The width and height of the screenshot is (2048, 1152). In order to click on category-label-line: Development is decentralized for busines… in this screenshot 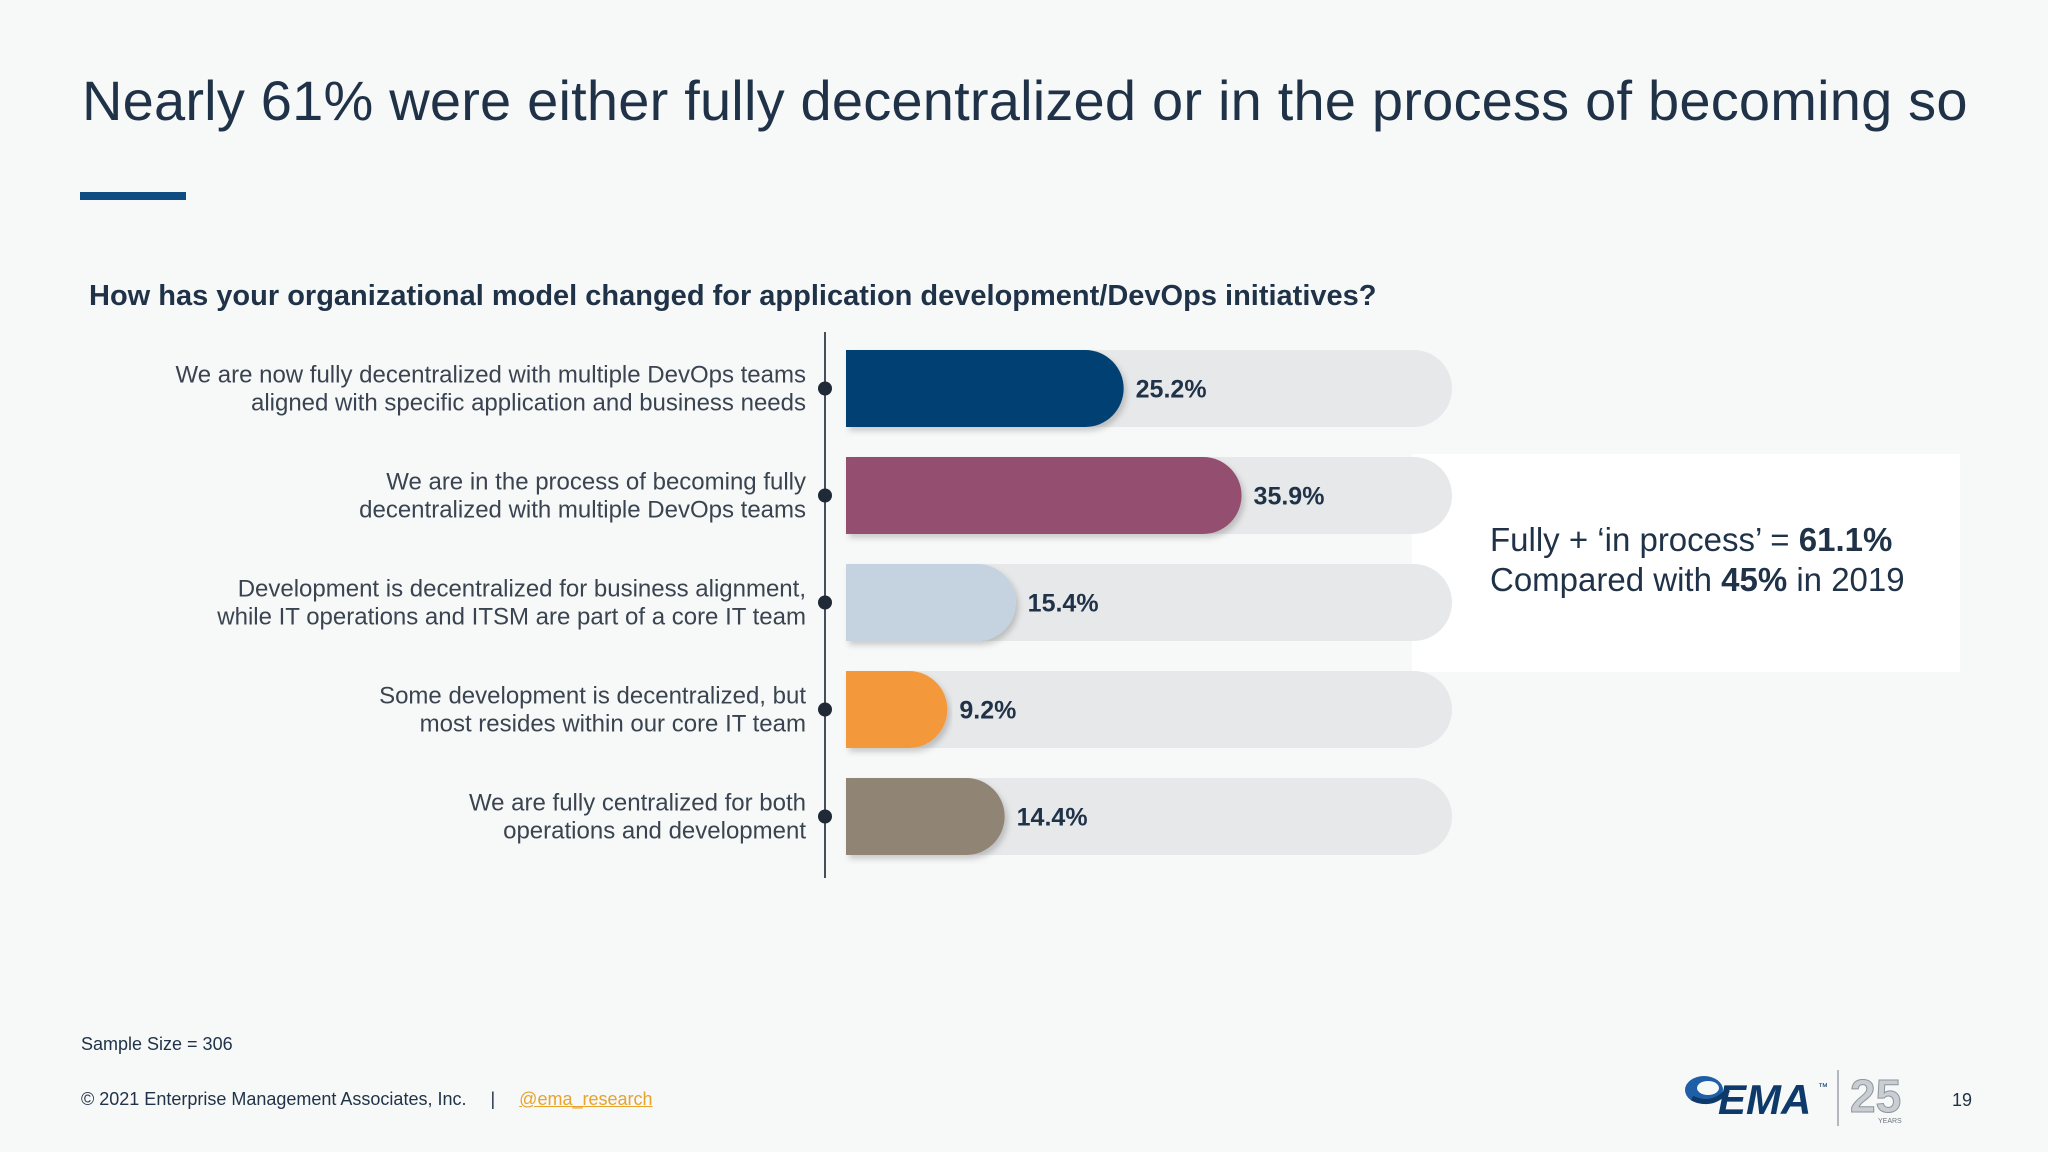, I will do `click(522, 589)`.